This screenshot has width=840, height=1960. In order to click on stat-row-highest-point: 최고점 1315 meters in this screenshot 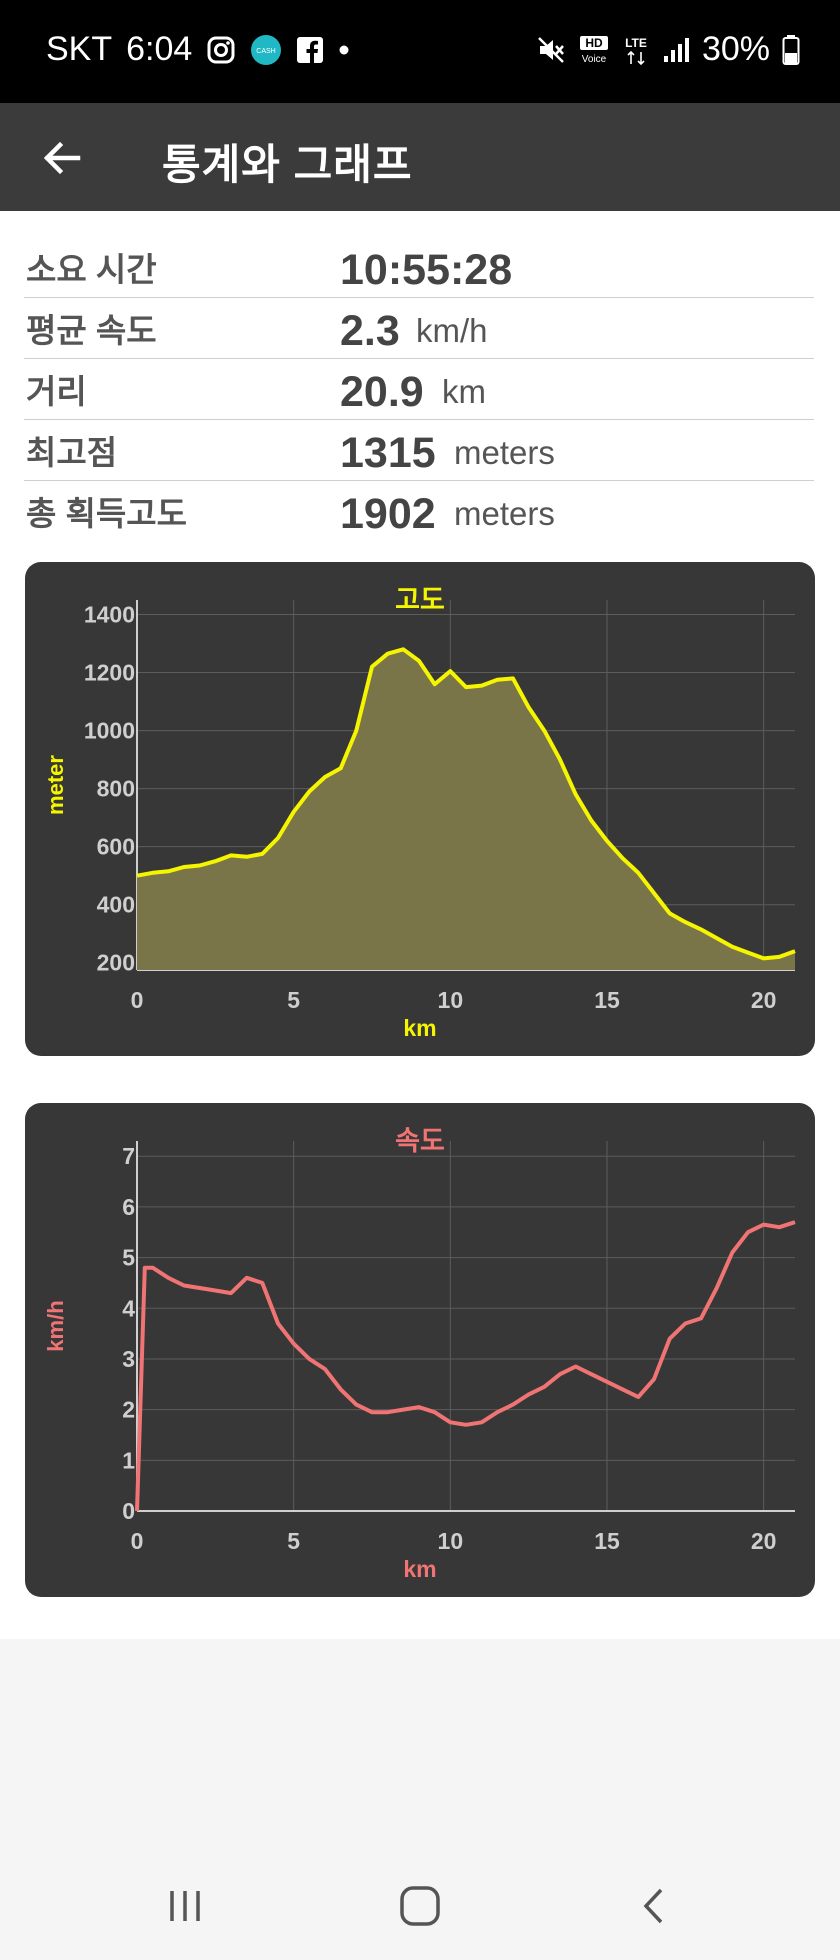, I will do `click(419, 450)`.